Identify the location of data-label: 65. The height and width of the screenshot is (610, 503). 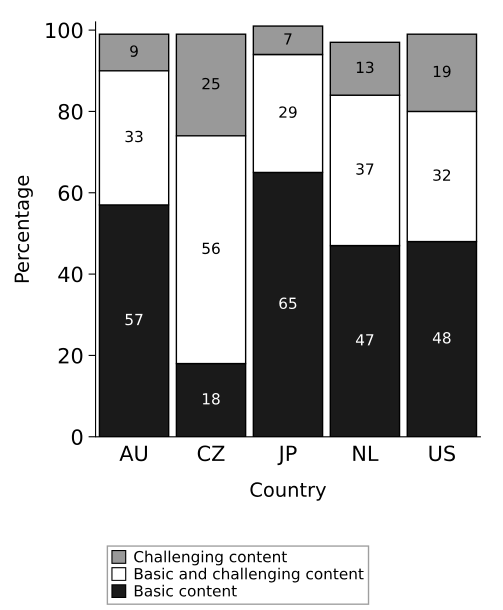
(287, 303).